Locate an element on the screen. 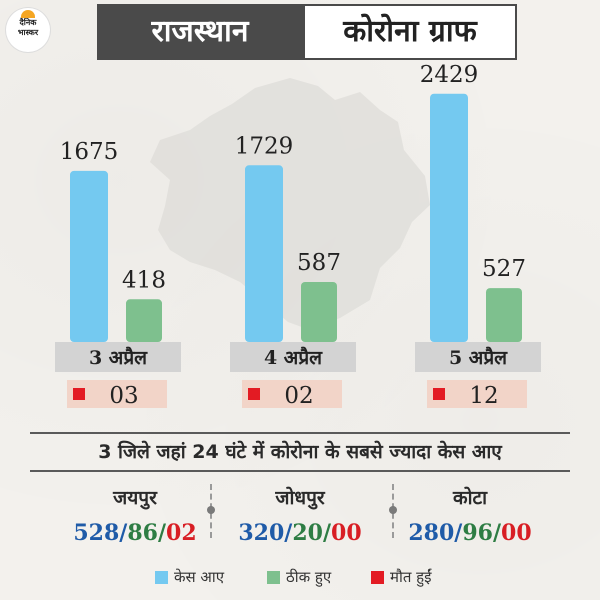 This screenshot has width=600, height=600. district-recovered: 96 is located at coordinates (477, 533).